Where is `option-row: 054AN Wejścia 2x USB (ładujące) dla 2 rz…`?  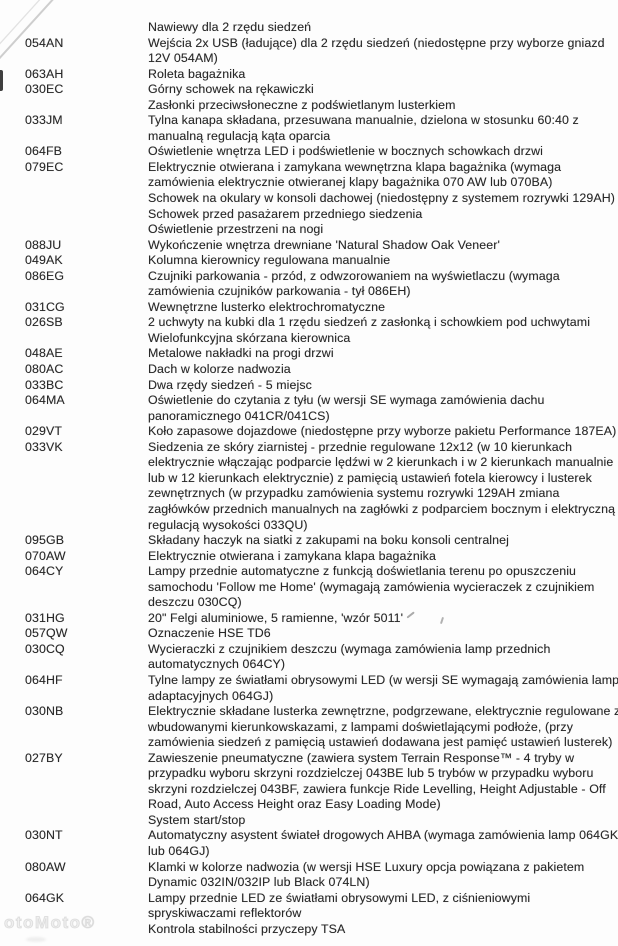 option-row: 054AN Wejścia 2x USB (ładujące) dla 2 rz… is located at coordinates (309, 51).